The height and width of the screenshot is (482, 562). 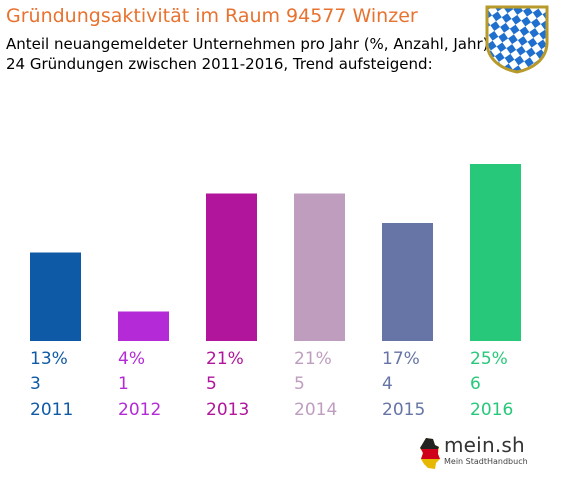 I want to click on bar-2016, so click(x=495, y=252).